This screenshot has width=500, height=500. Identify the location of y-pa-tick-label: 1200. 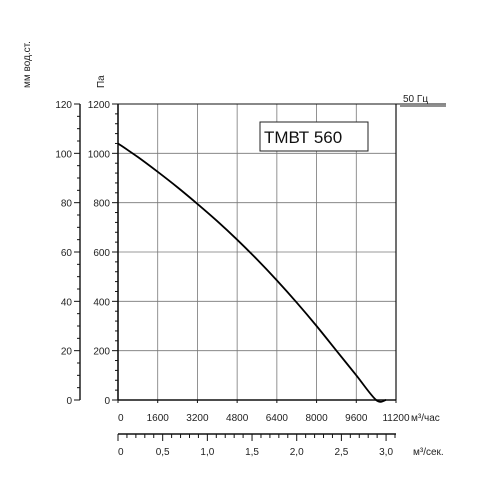
(99, 105).